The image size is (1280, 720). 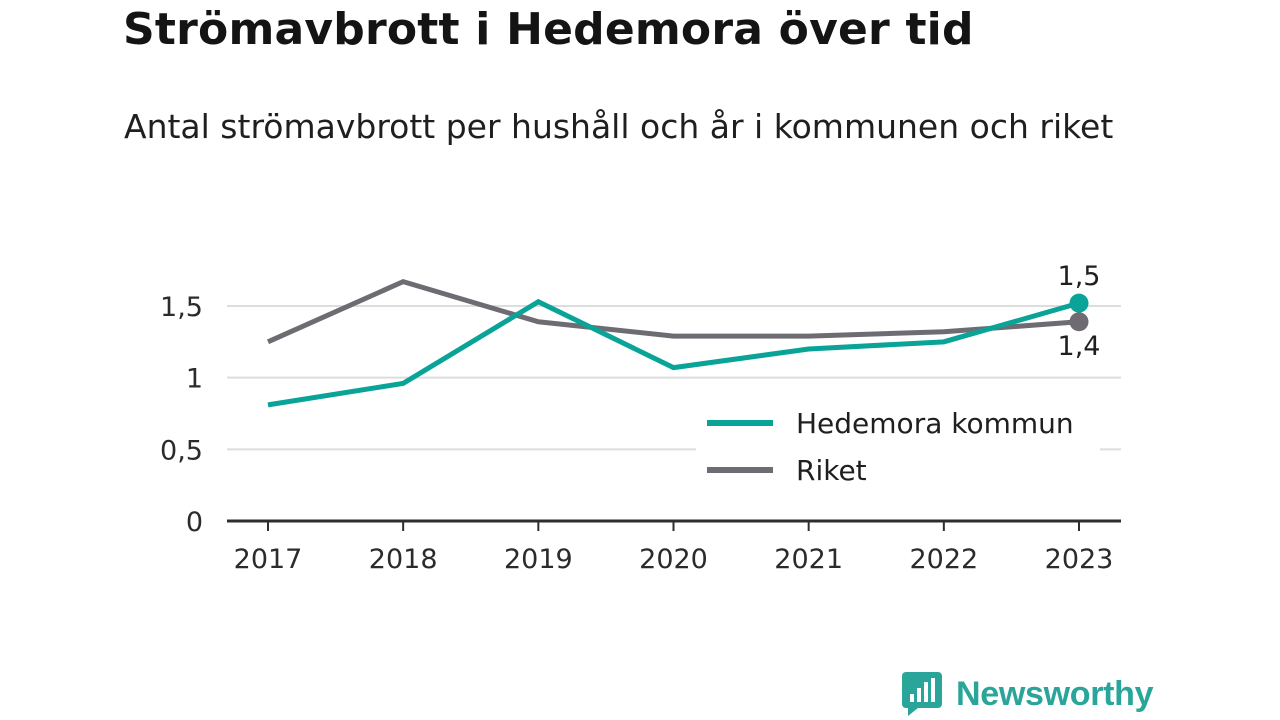 I want to click on legend-label: Riket, so click(x=831, y=470).